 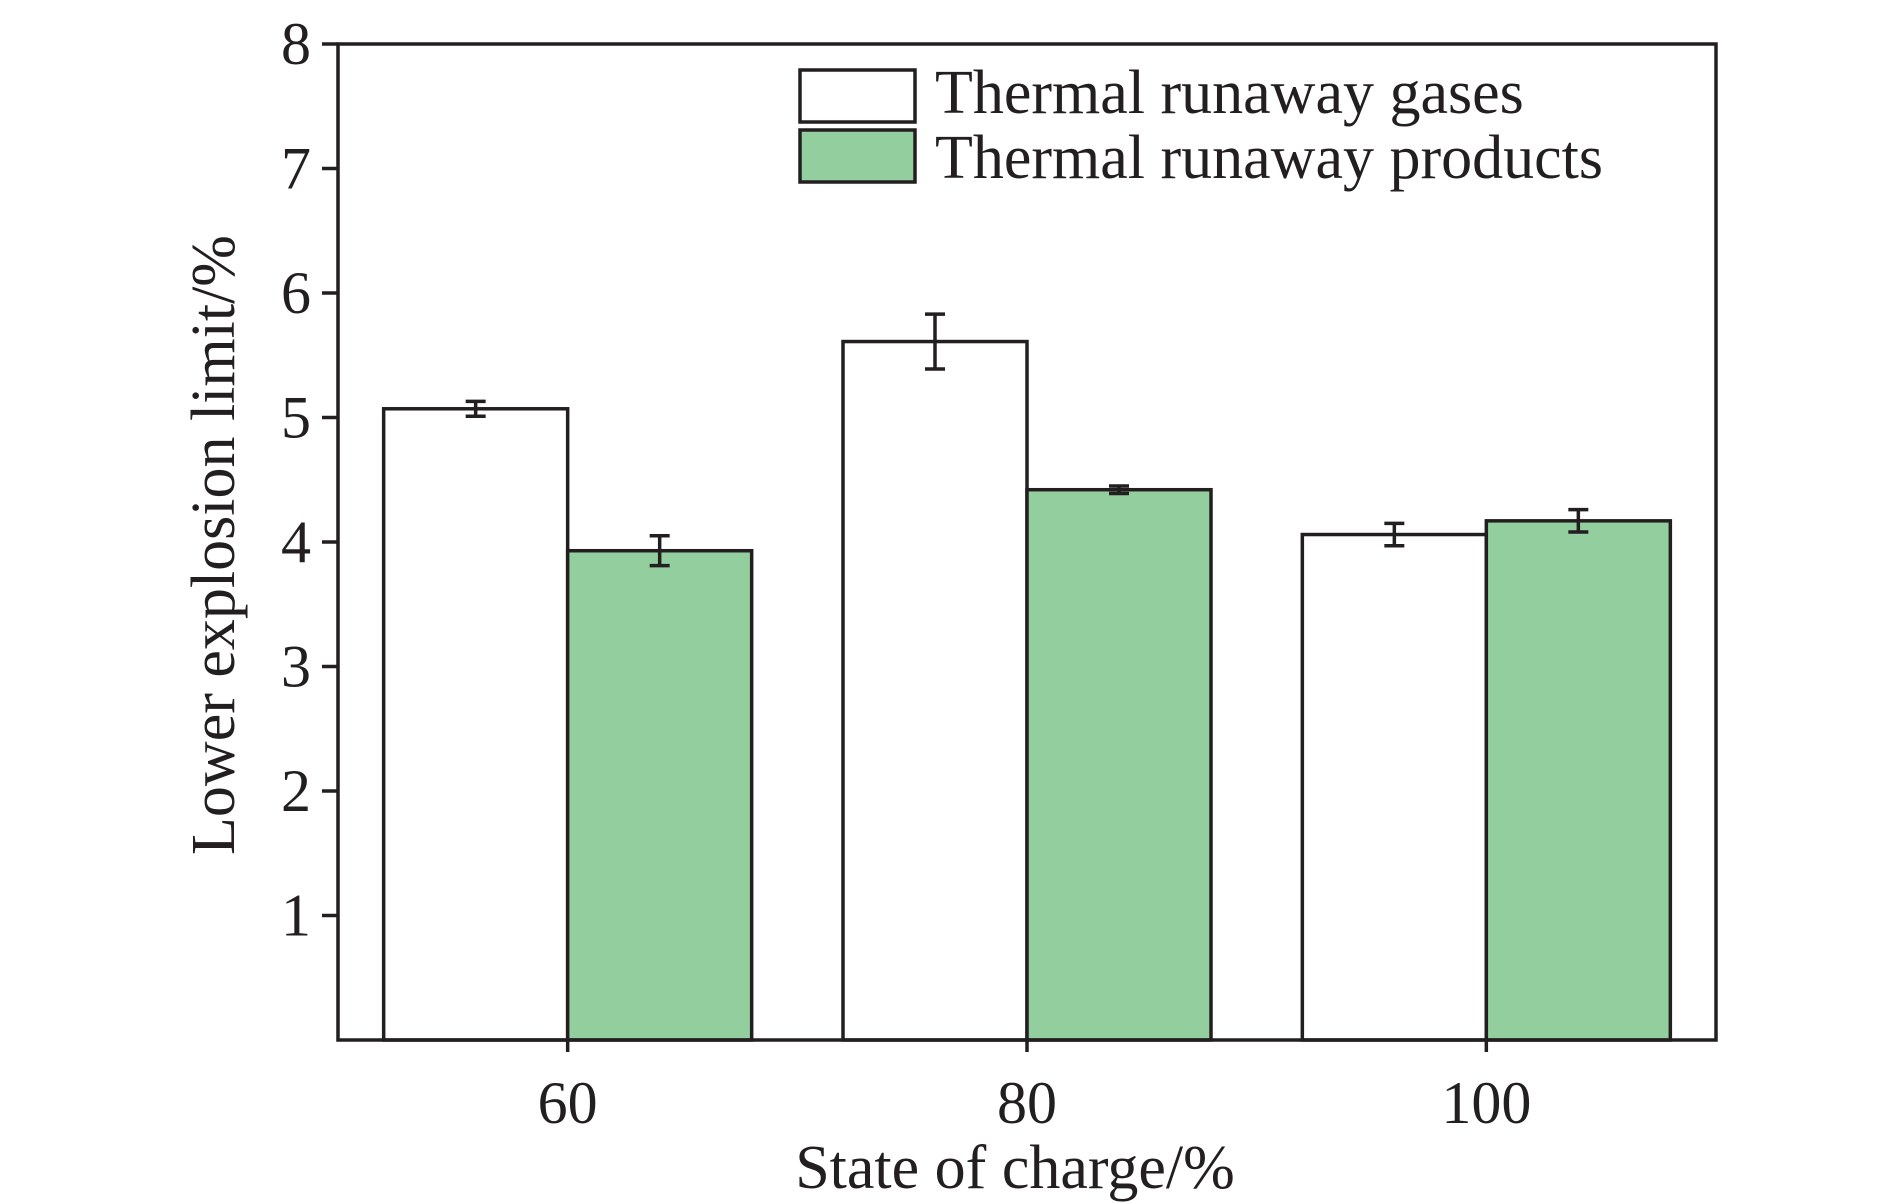 I want to click on y-tick-label-1: 1, so click(x=296, y=916).